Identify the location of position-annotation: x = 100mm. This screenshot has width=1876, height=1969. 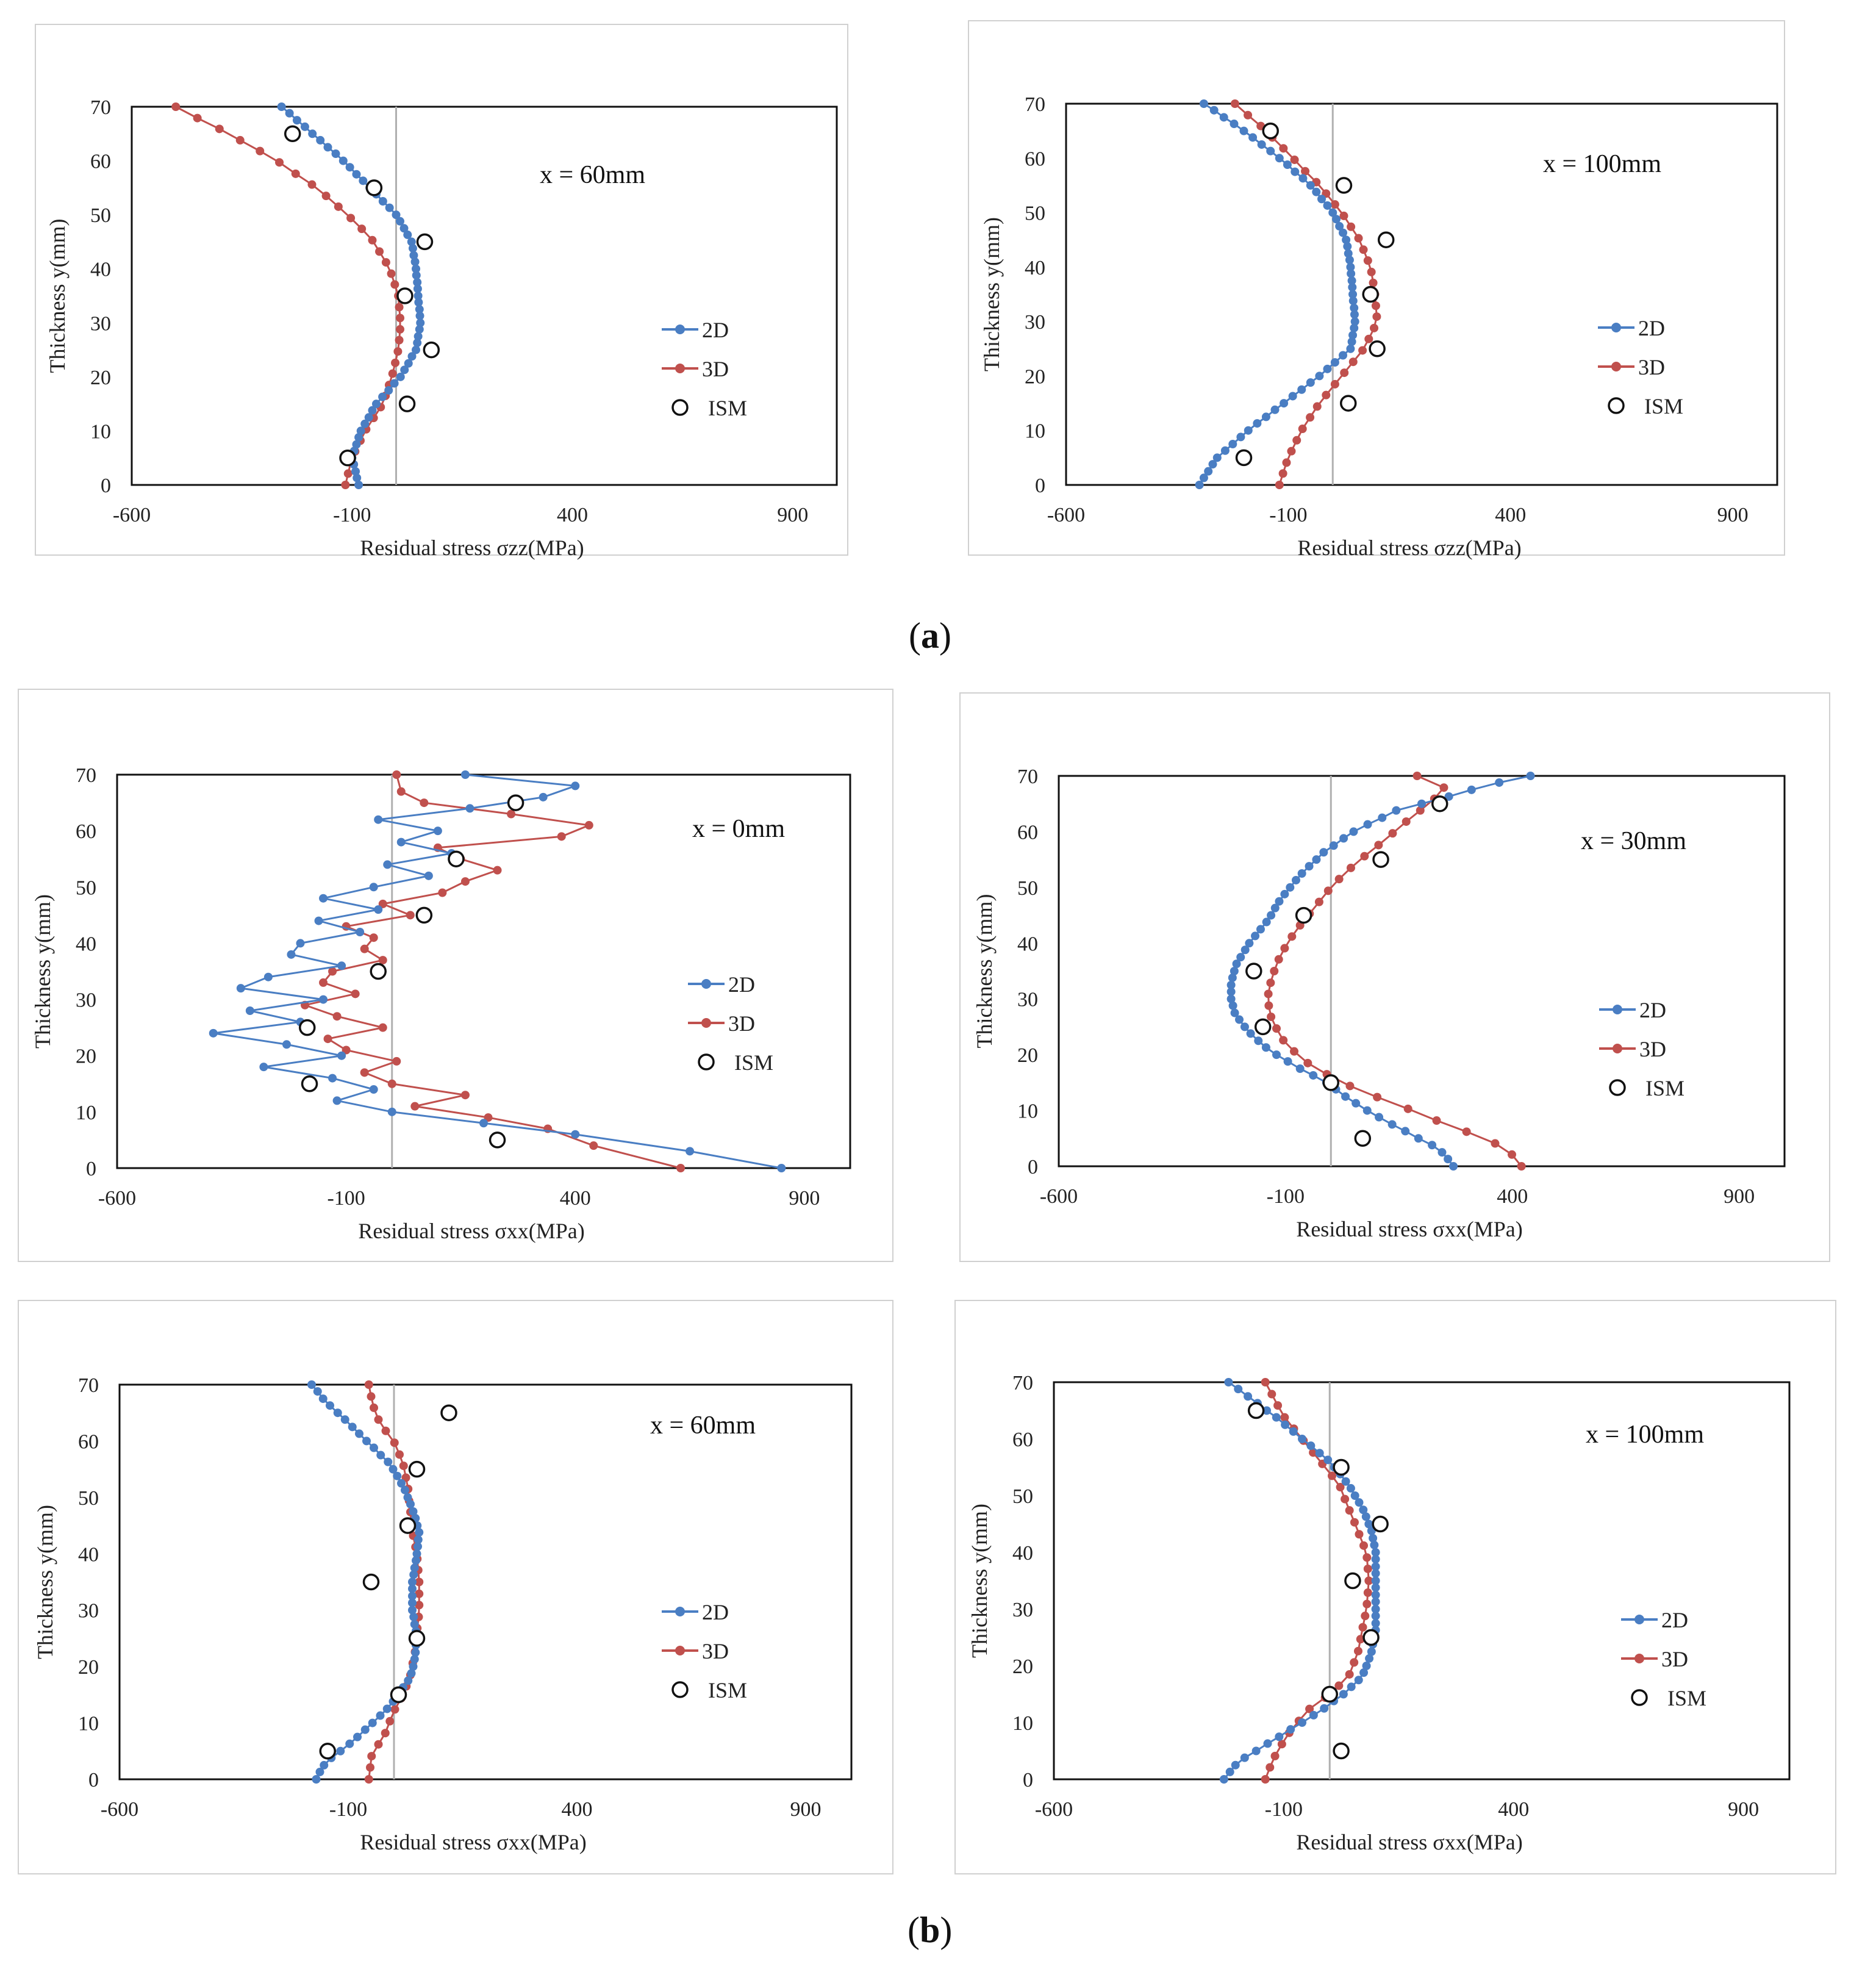
(1645, 1435).